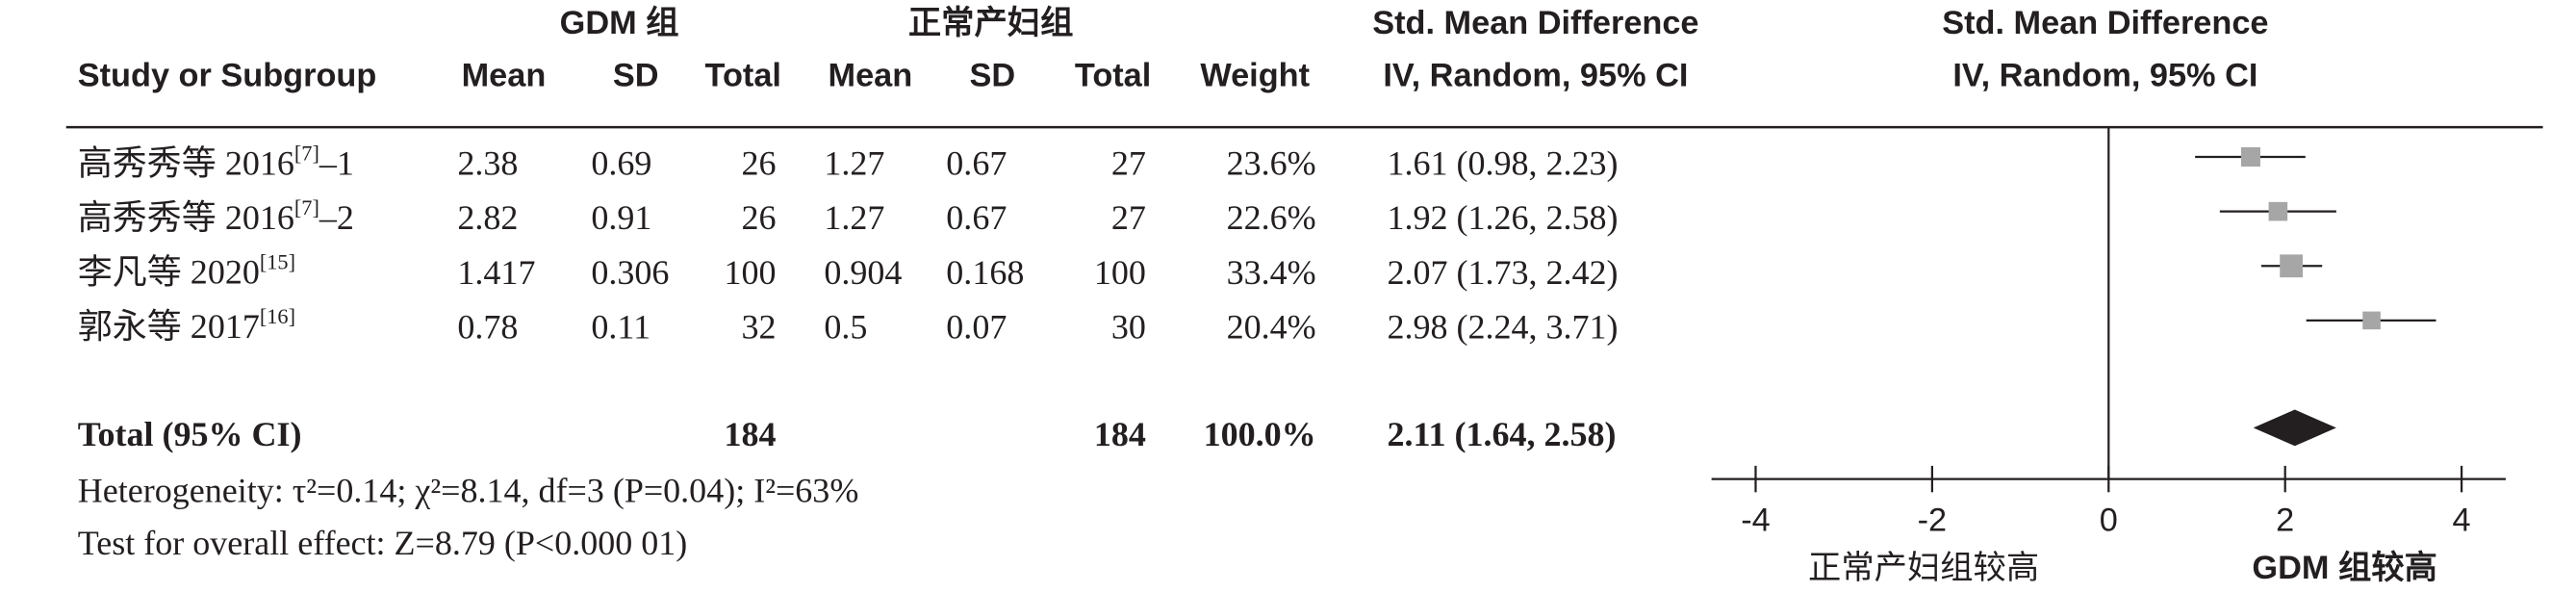 The height and width of the screenshot is (593, 2576). What do you see at coordinates (1128, 326) in the screenshot?
I see `total: 30` at bounding box center [1128, 326].